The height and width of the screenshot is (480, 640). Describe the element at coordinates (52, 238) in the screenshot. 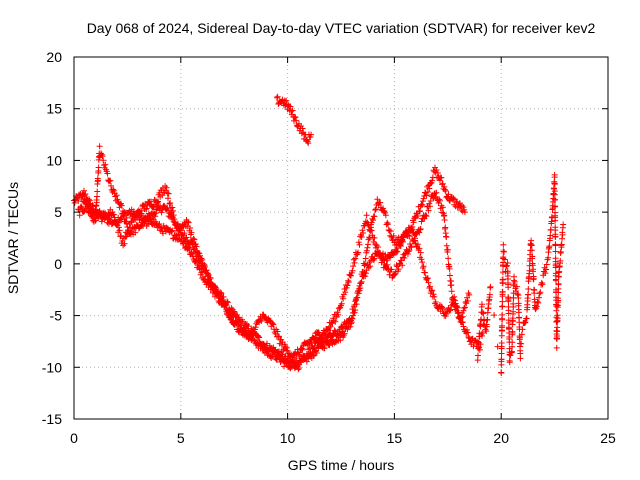

I see `y-tick-labels: -15 -10 -5 0 5 10 15 20` at that location.